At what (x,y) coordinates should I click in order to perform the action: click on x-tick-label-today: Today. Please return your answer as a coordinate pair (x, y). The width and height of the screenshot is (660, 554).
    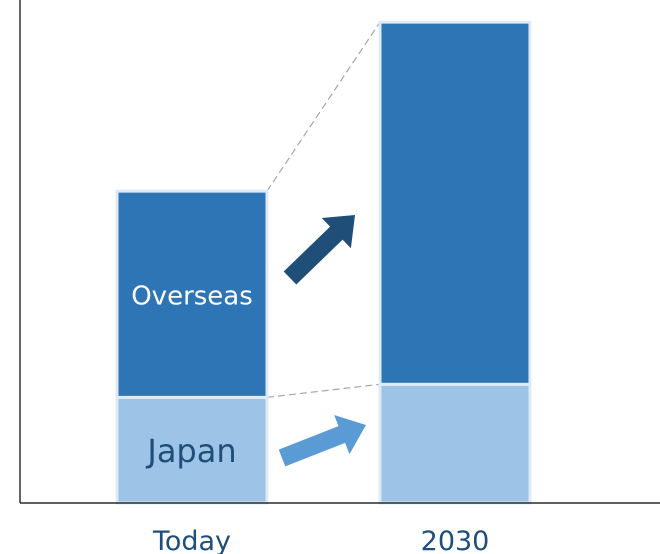
    Looking at the image, I should click on (191, 540).